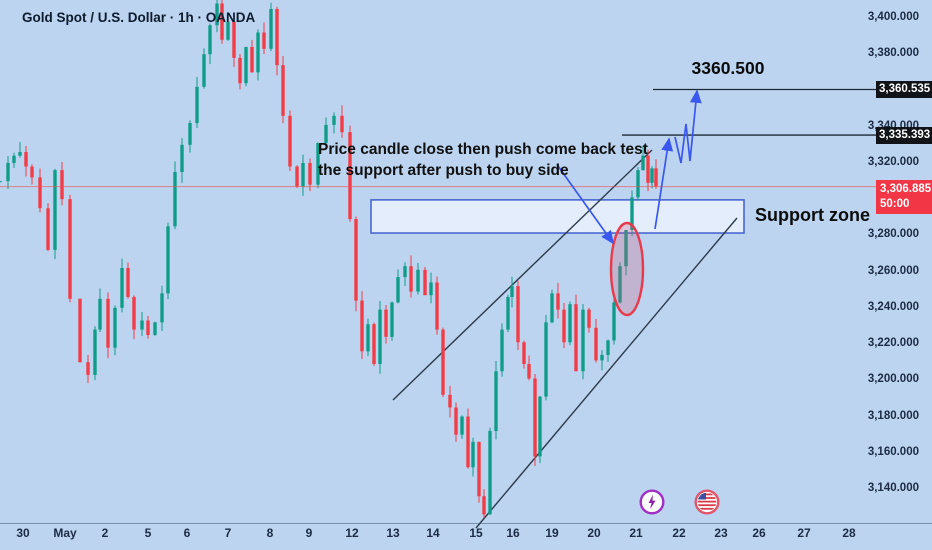 The image size is (932, 550). What do you see at coordinates (627, 269) in the screenshot?
I see `highlight-ellipse` at bounding box center [627, 269].